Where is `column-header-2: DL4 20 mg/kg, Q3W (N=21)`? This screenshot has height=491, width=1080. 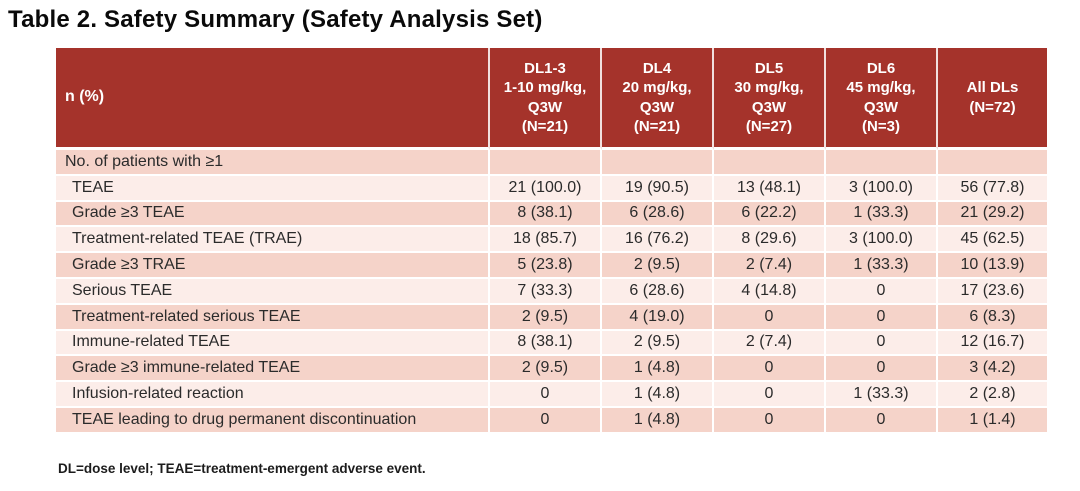
column-header-2: DL4 20 mg/kg, Q3W (N=21) is located at coordinates (658, 99).